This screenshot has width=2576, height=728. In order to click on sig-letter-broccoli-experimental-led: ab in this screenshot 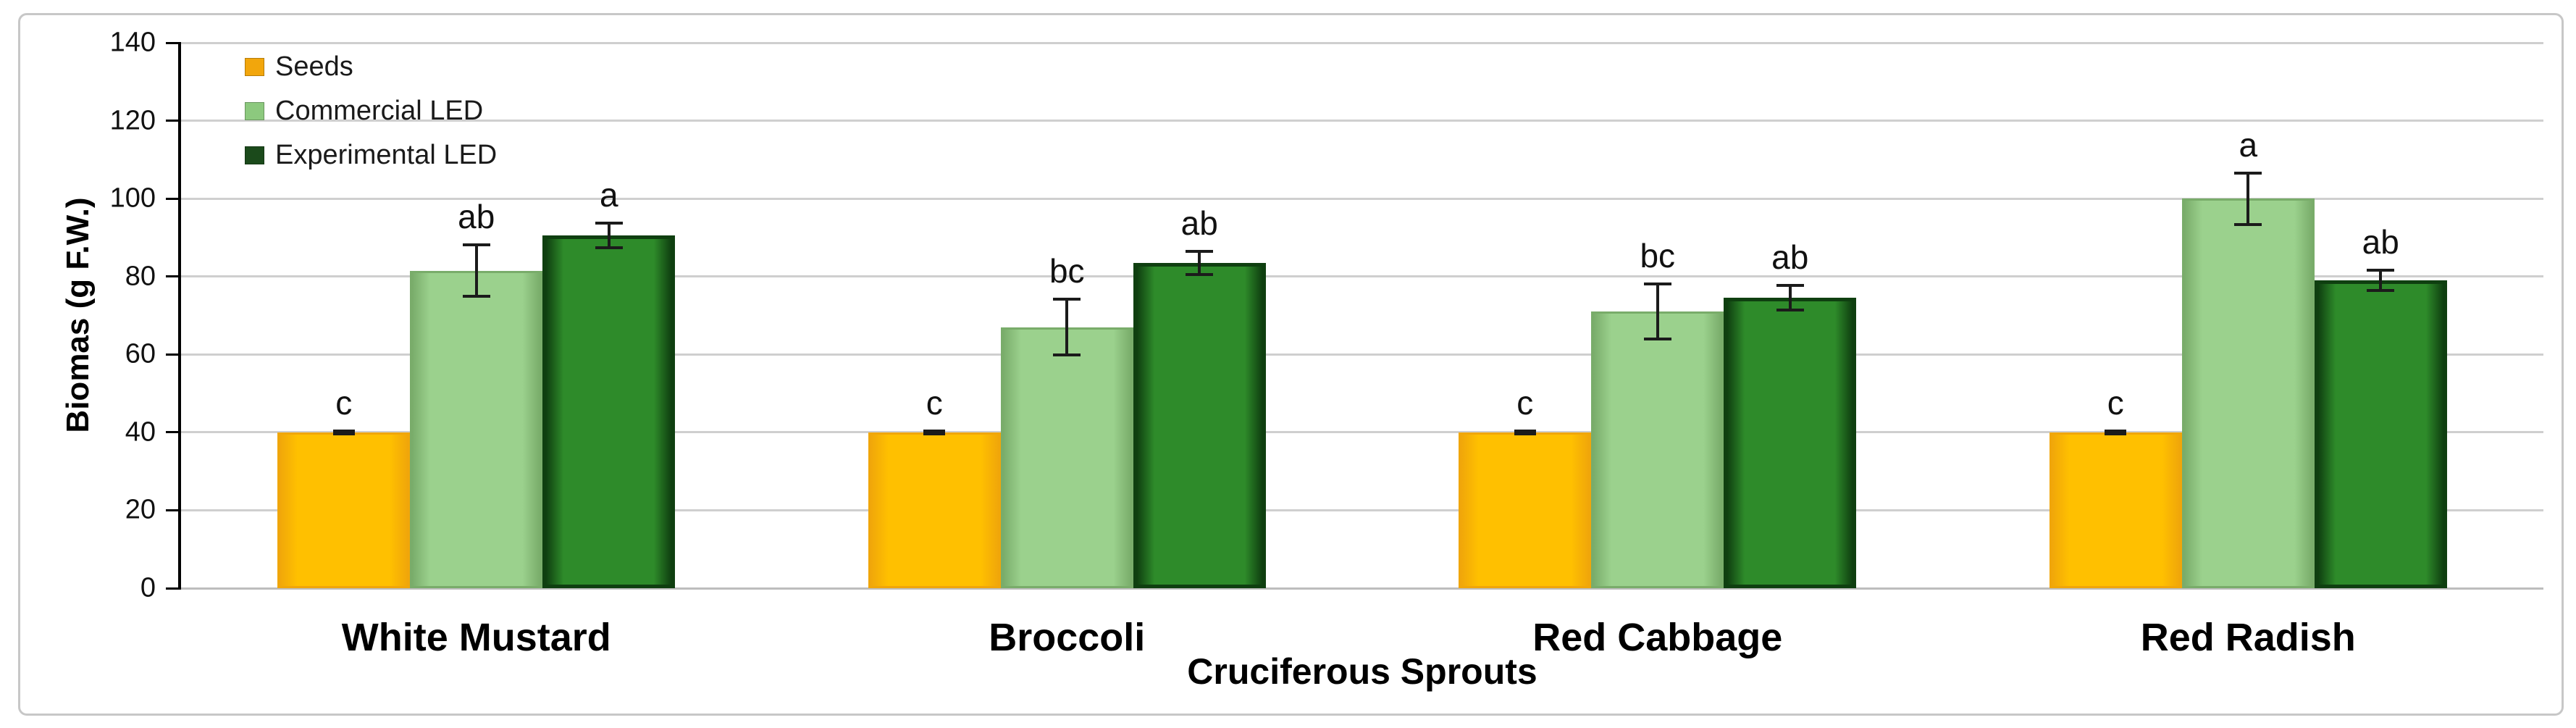, I will do `click(1199, 223)`.